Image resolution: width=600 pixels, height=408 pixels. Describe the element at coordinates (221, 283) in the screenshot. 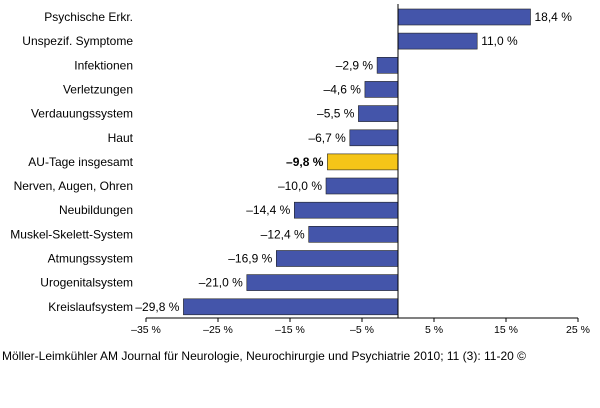

I see `value-label-urogenitalsystem: –21,0 %` at that location.